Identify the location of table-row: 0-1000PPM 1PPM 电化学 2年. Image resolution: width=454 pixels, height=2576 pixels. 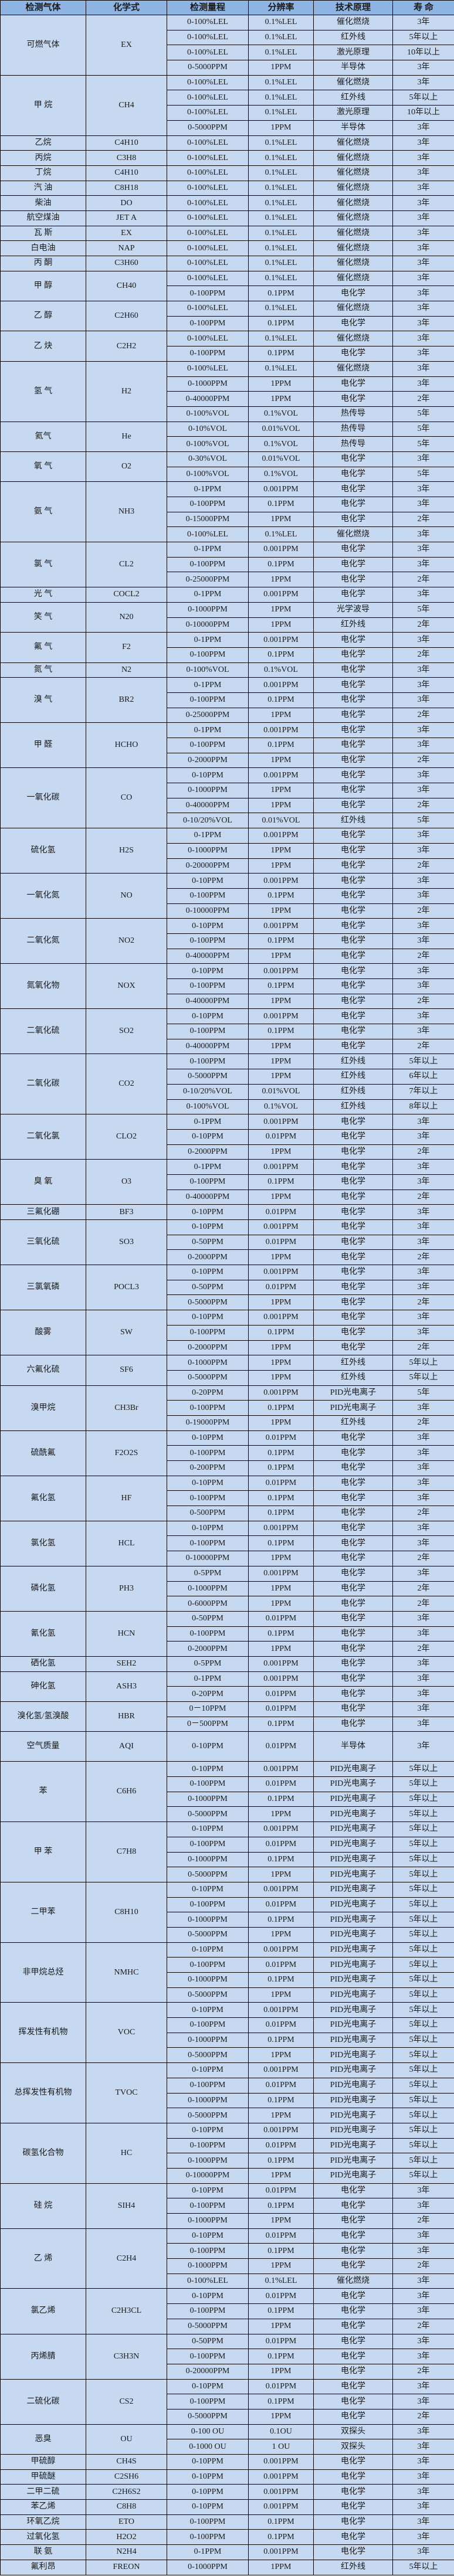
(227, 1589).